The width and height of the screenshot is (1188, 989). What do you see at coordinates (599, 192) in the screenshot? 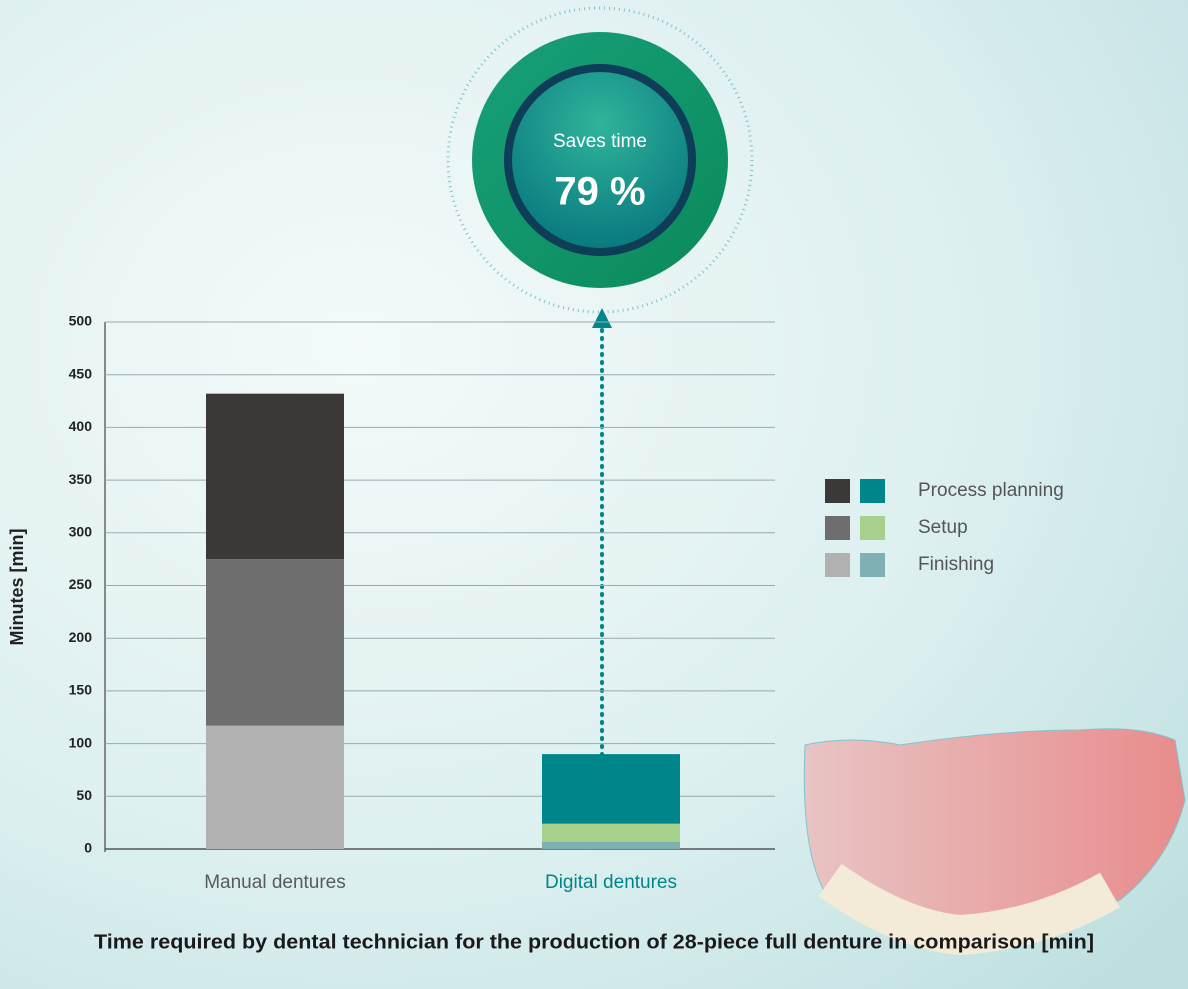
I see `badge-value: 79 %` at bounding box center [599, 192].